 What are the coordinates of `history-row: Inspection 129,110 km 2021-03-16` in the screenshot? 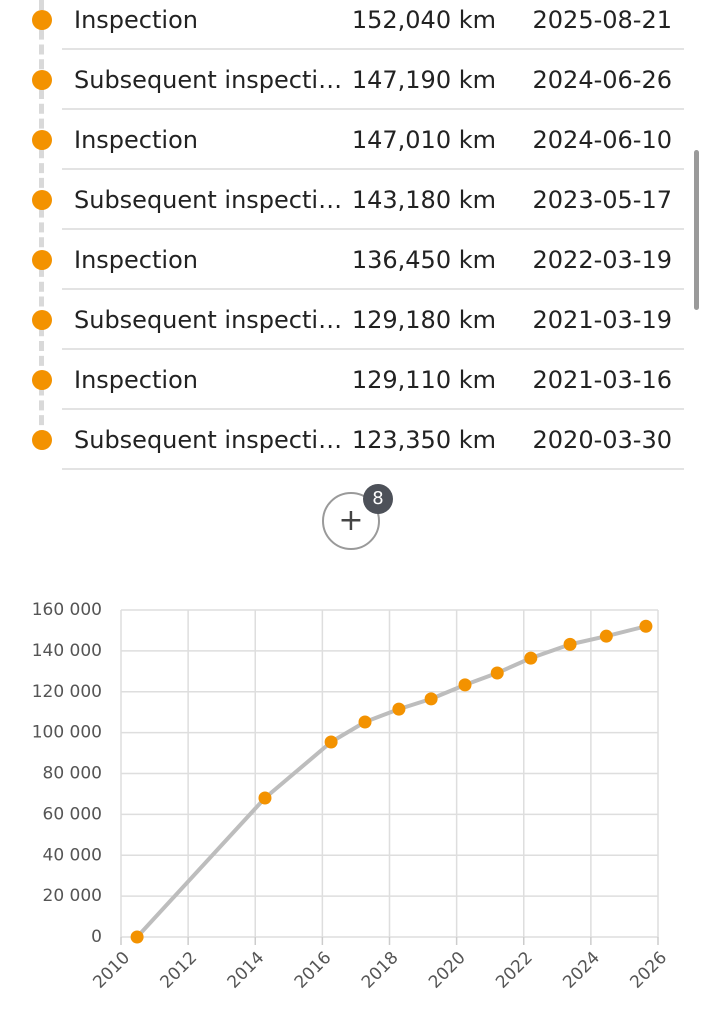 It's located at (373, 385).